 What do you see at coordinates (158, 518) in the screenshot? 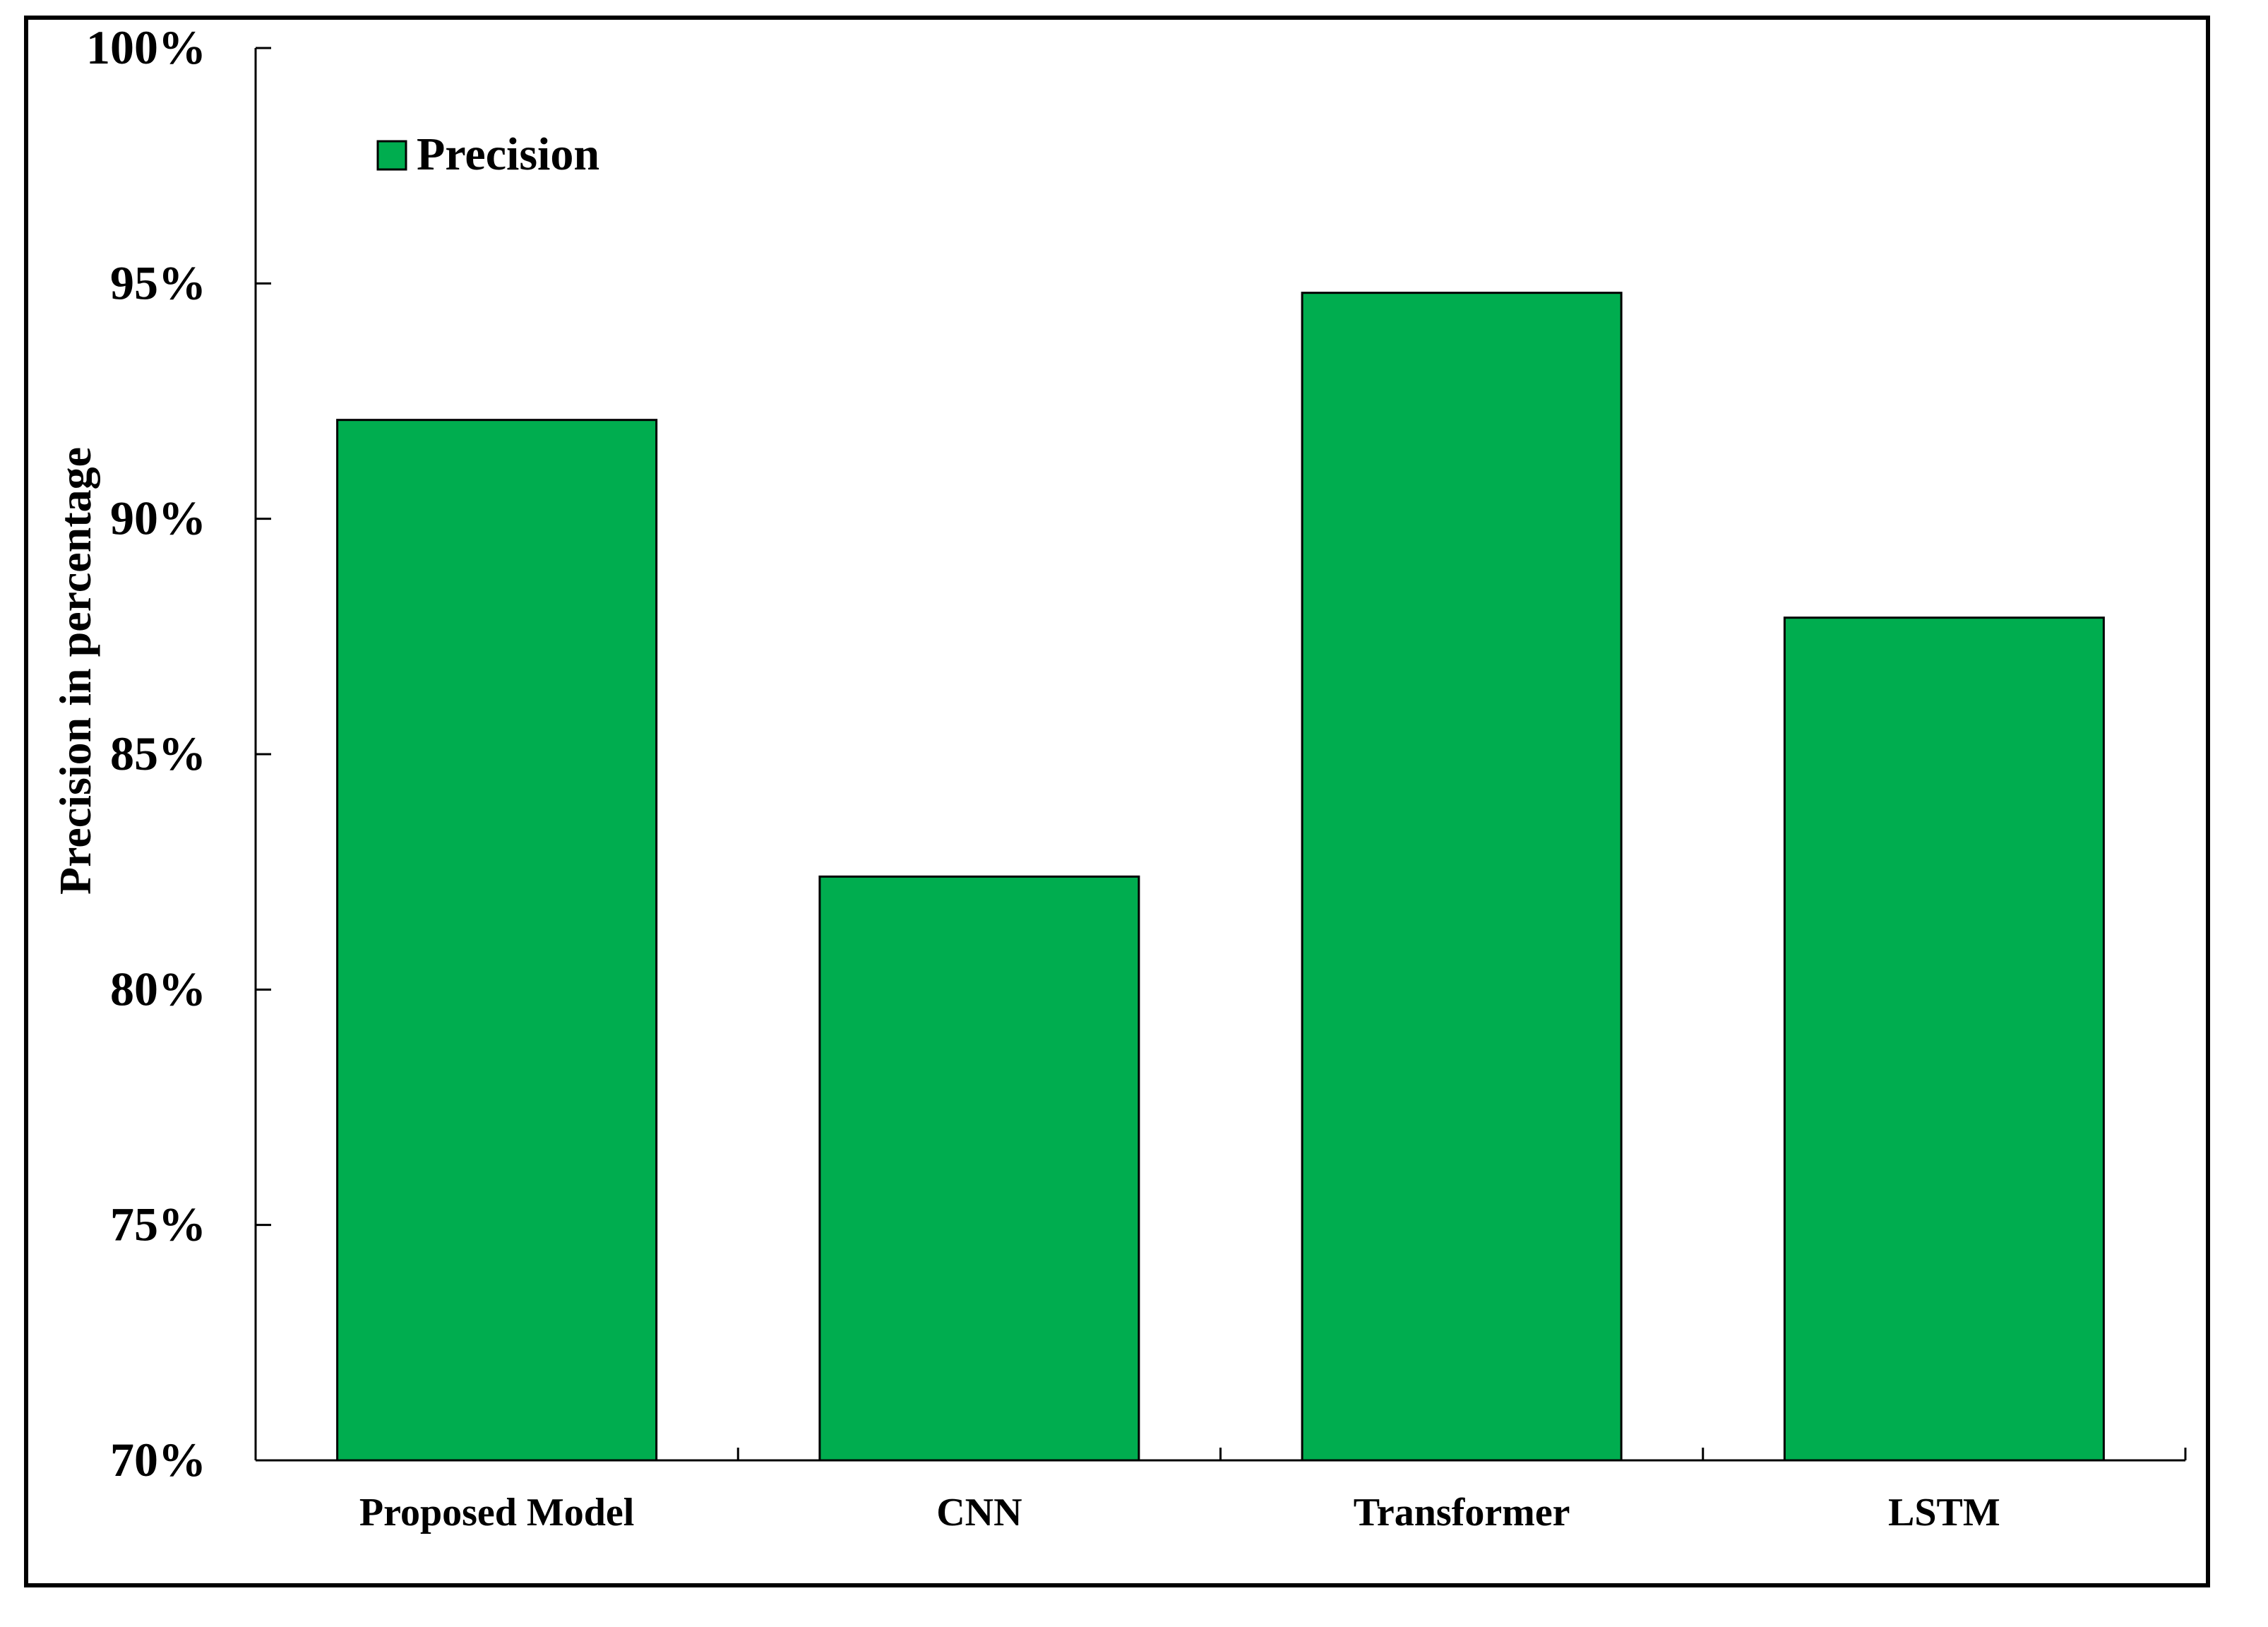
I see `y-tick-label: 90%` at bounding box center [158, 518].